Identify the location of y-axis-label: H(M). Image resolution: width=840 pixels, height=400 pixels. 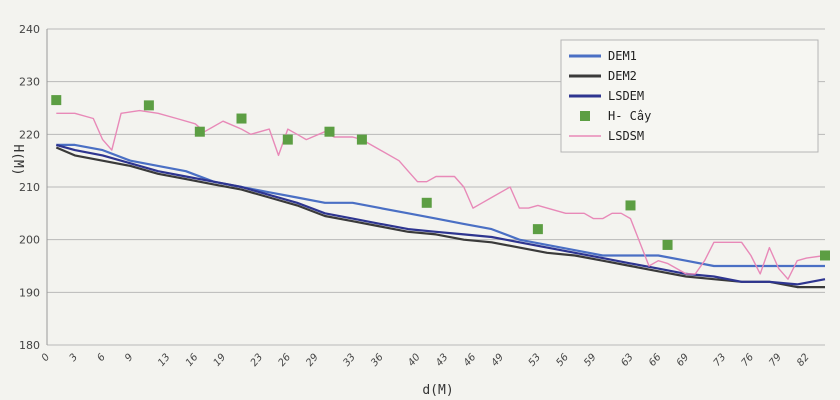
(17, 159).